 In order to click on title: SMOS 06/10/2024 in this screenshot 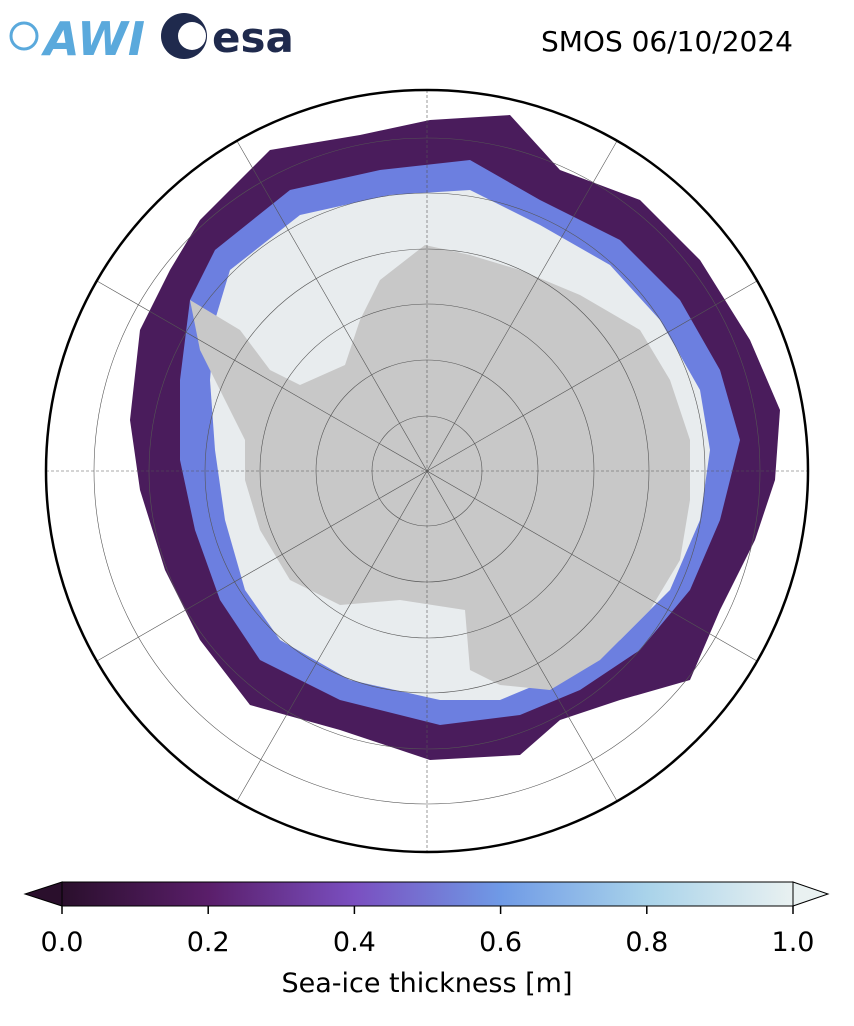, I will do `click(667, 41)`.